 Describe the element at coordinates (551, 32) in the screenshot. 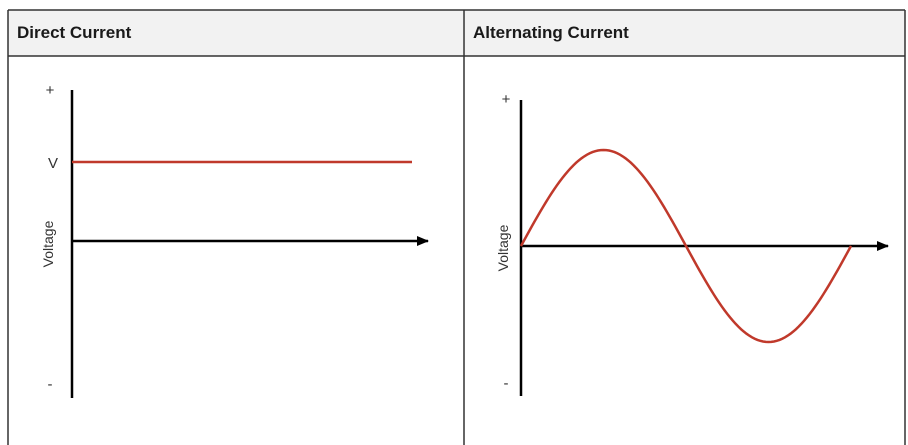

I see `header-alternating-current: Alternating Current` at that location.